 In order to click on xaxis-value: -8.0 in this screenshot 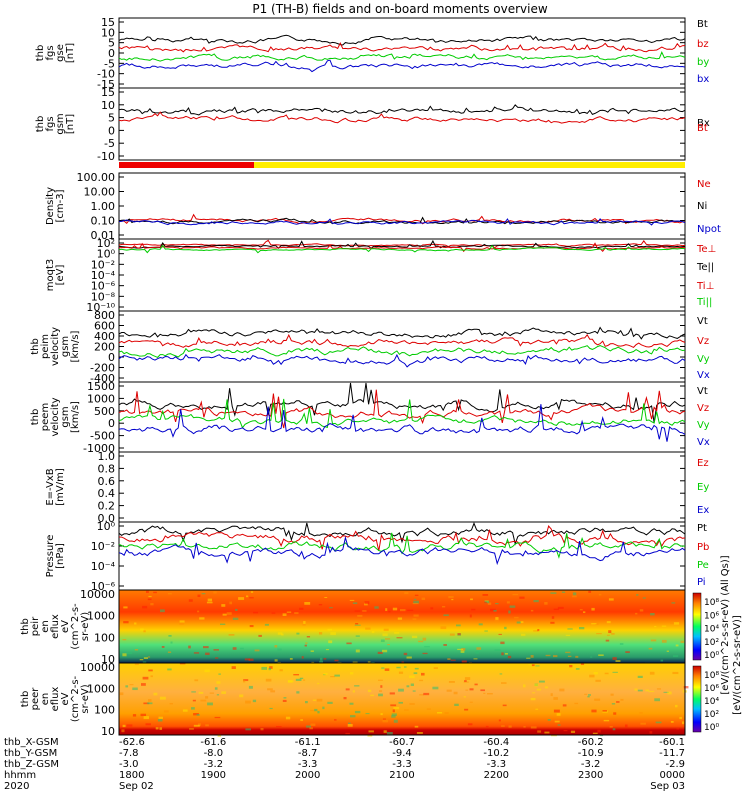, I will do `click(214, 753)`.